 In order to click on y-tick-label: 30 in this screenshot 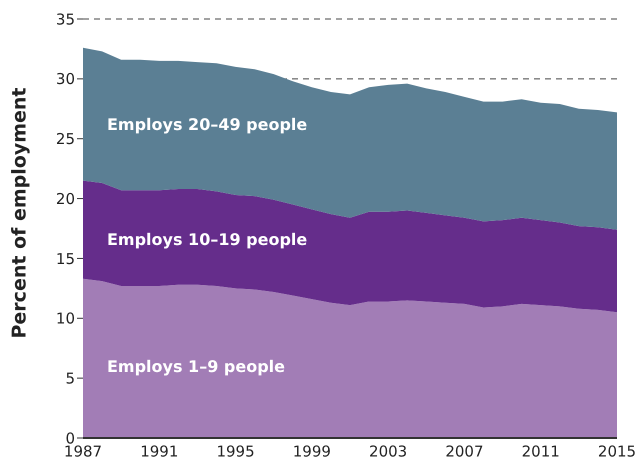, I will do `click(65, 79)`.